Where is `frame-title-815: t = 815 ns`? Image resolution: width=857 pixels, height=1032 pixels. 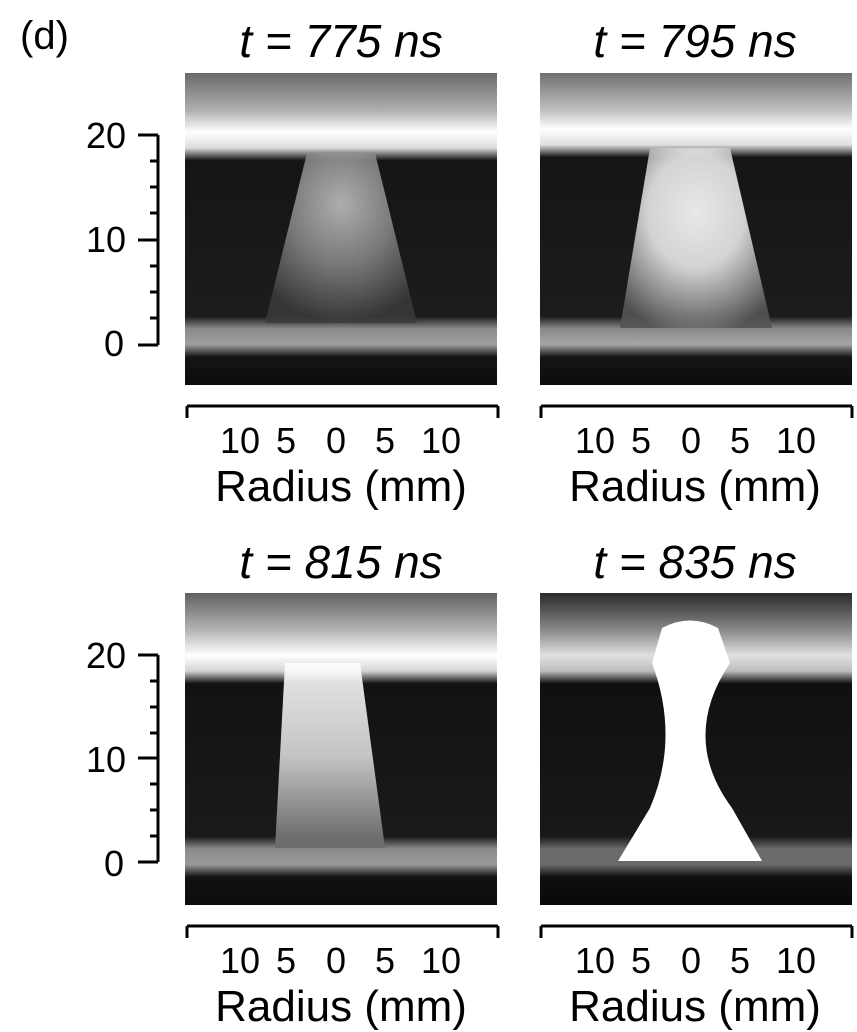 frame-title-815: t = 815 ns is located at coordinates (341, 562).